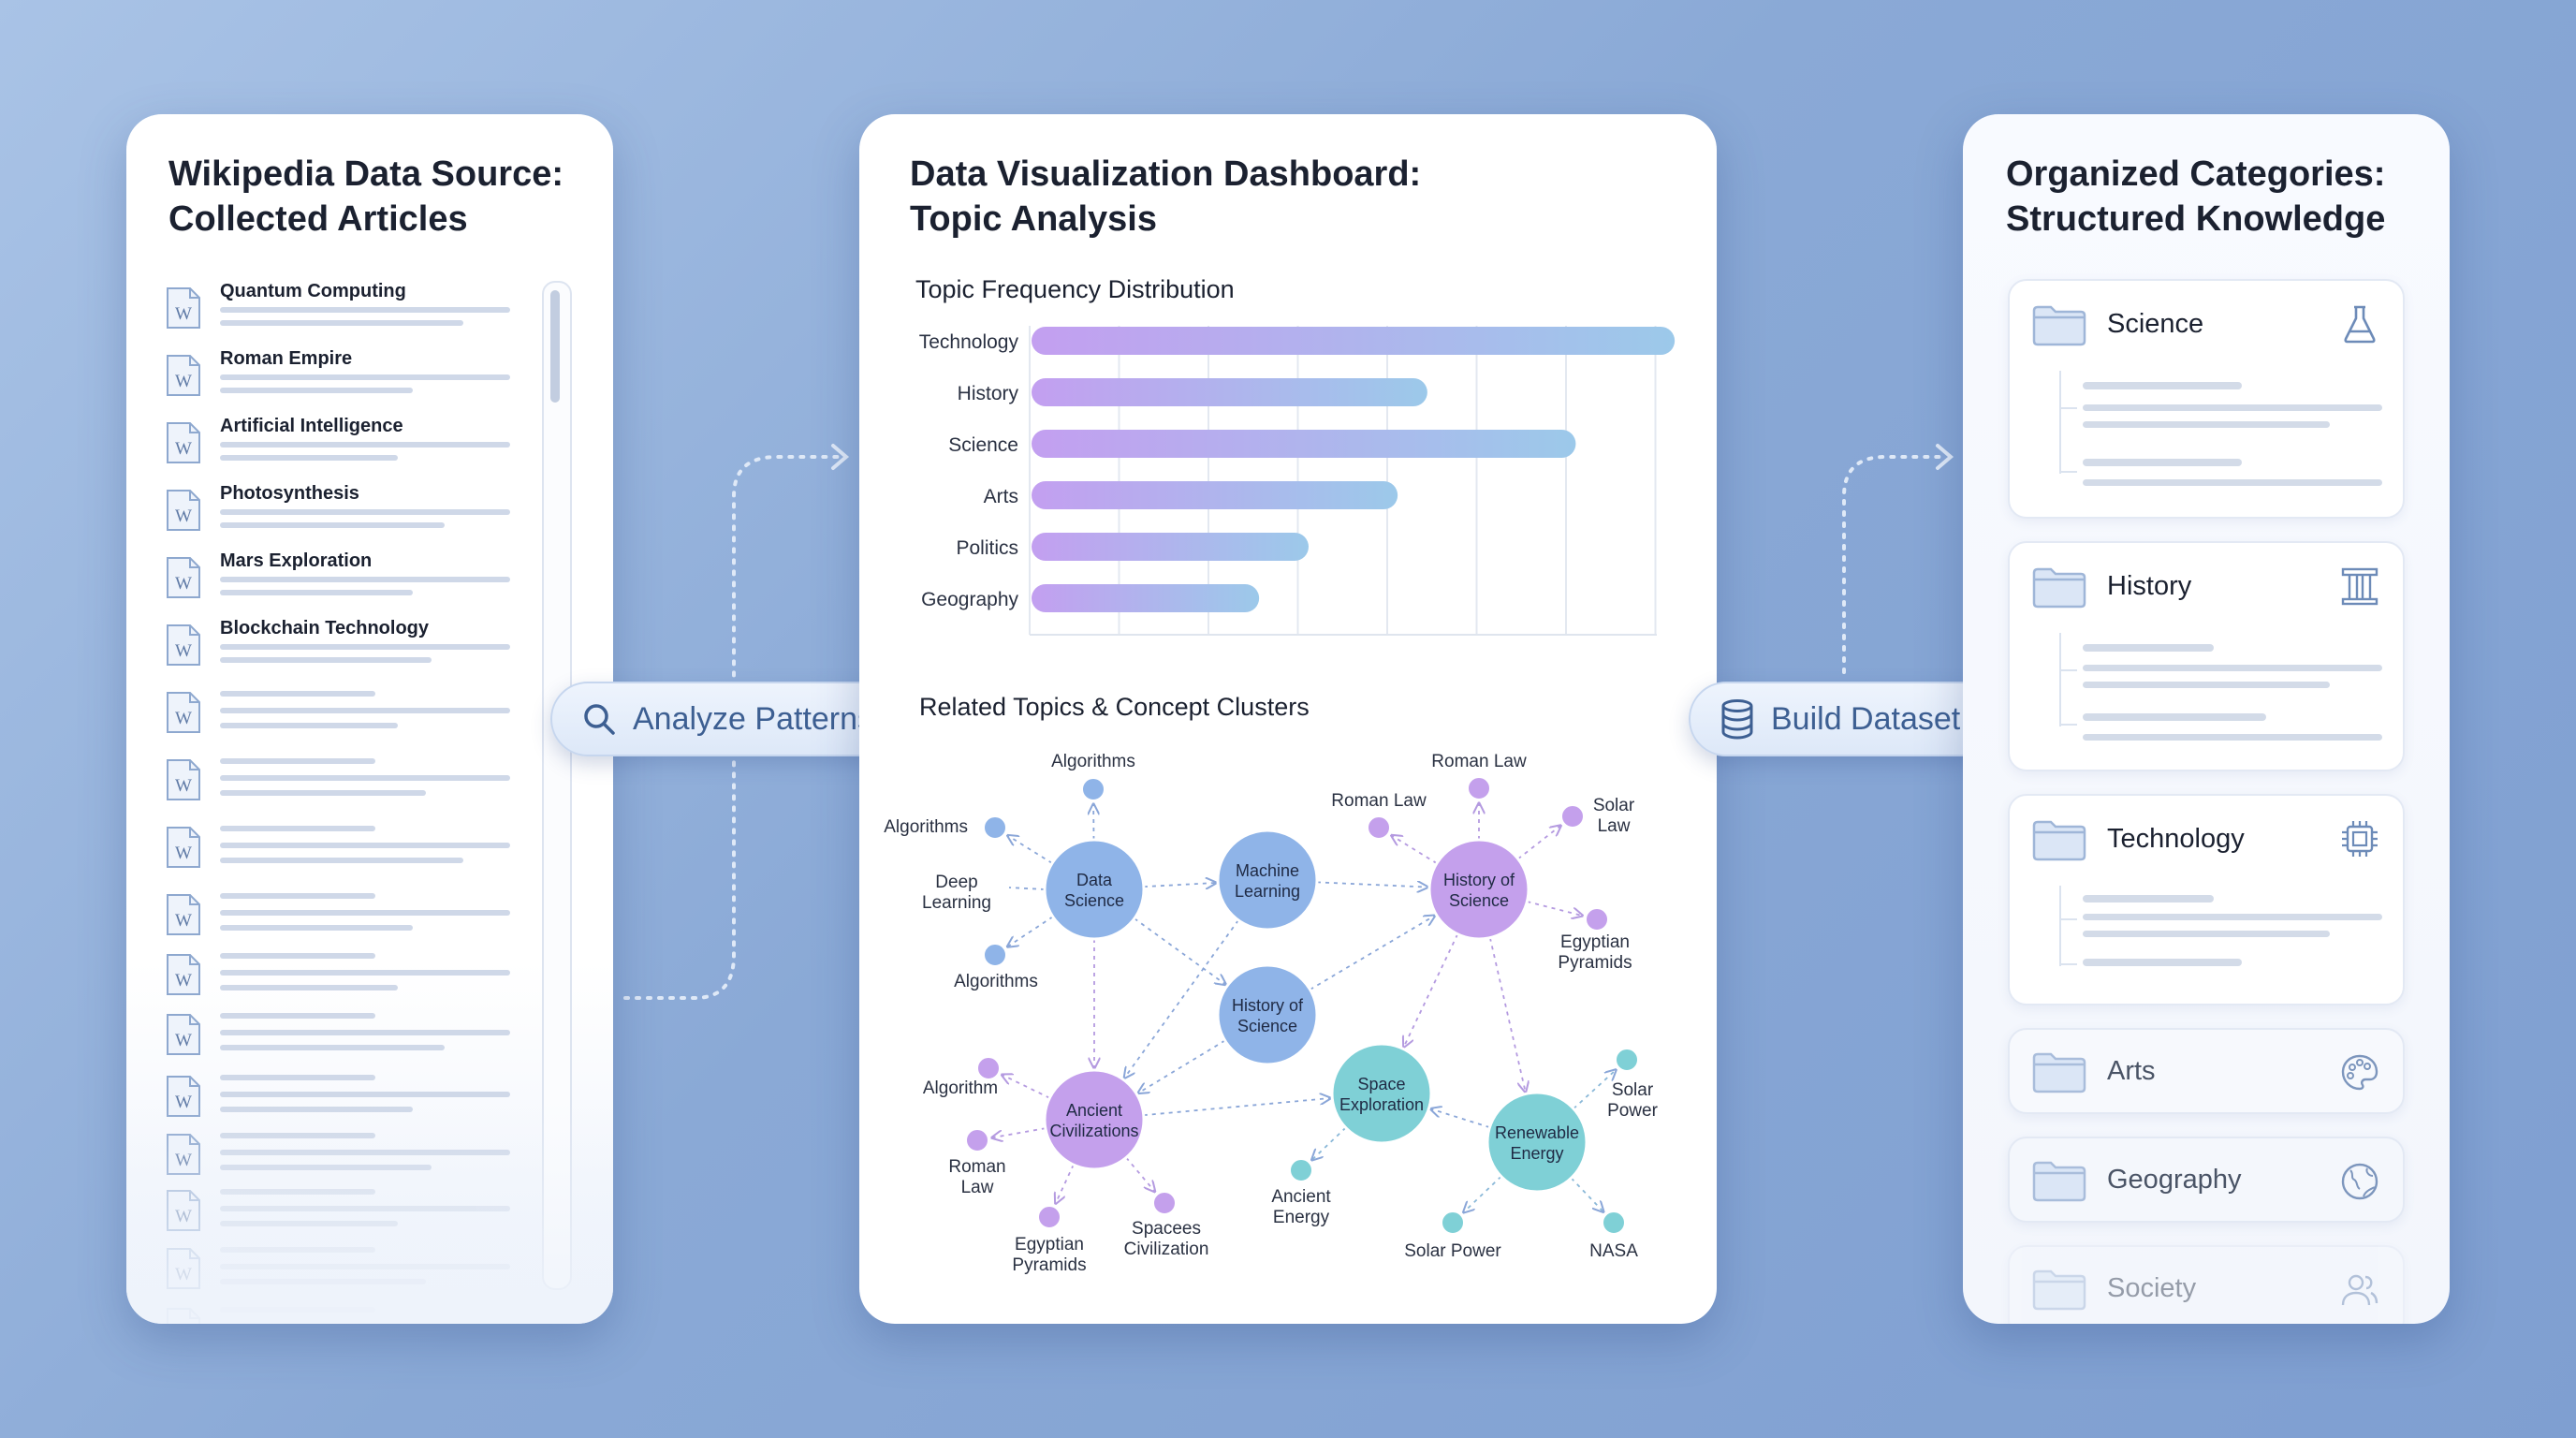  Describe the element at coordinates (1866, 718) in the screenshot. I see `build-dataset-label: Build Dataset` at that location.